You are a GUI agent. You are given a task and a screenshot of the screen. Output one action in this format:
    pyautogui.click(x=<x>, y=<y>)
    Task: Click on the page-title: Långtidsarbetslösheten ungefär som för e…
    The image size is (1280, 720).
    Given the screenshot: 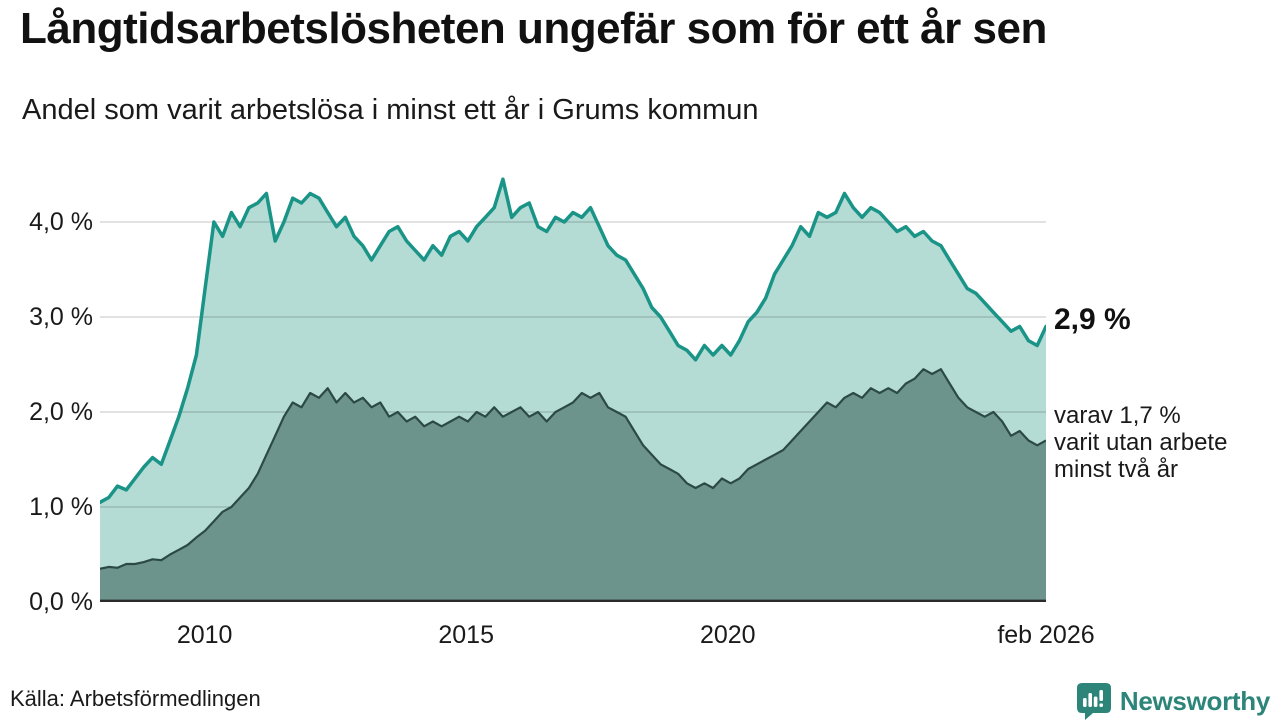 What is the action you would take?
    pyautogui.click(x=533, y=28)
    